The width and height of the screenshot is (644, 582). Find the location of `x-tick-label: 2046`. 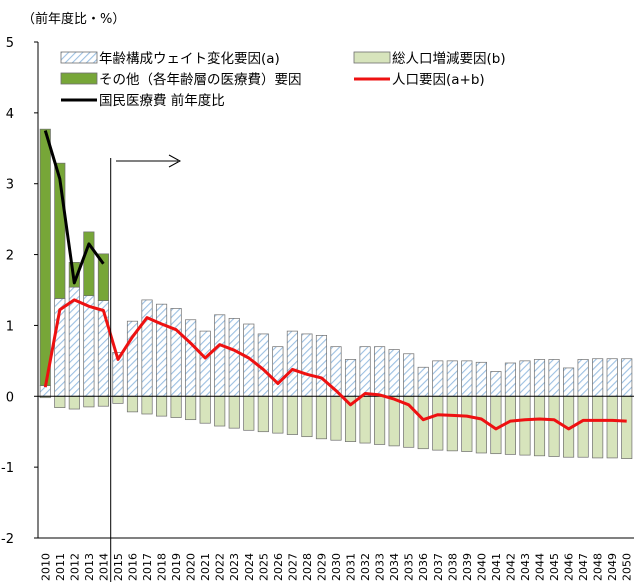

x-tick-label: 2046 is located at coordinates (569, 567).